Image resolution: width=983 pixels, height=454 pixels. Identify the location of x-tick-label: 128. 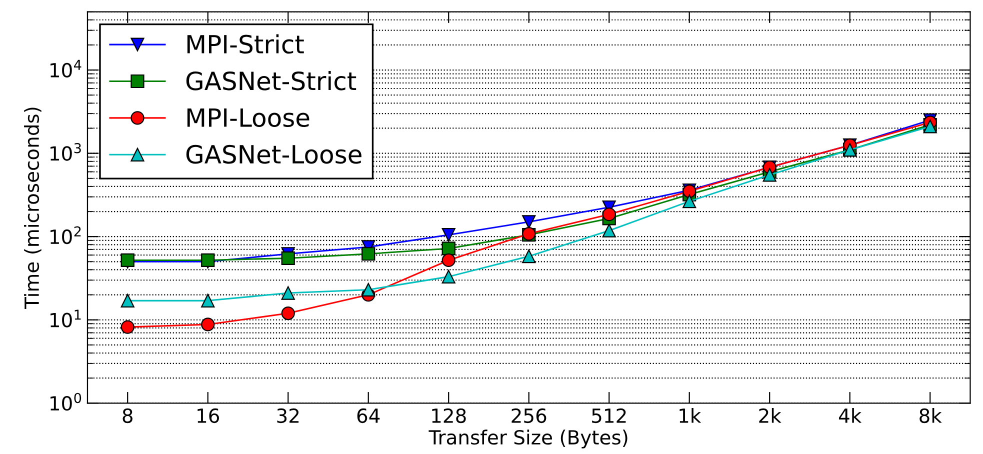
(449, 416).